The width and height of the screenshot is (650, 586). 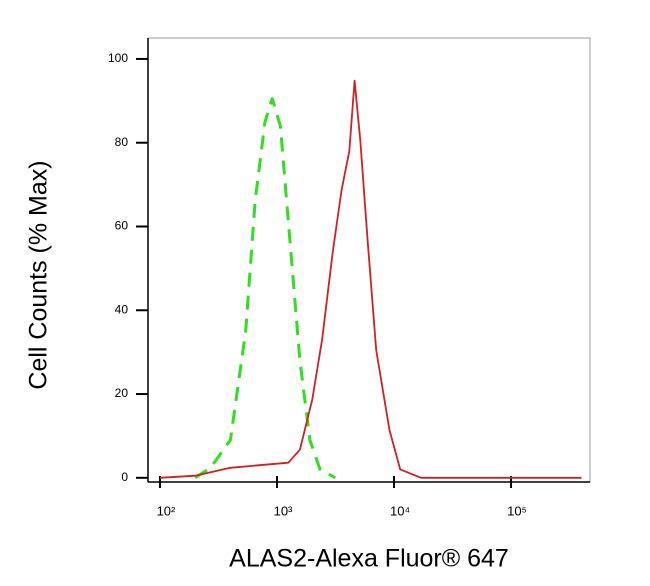 I want to click on x-tick-label: 10⁵, so click(x=517, y=510).